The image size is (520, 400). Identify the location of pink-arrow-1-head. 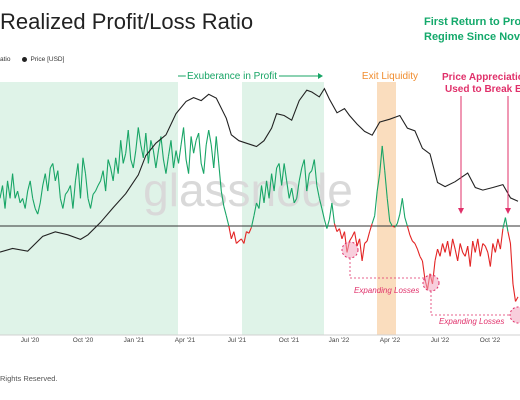
(461, 211).